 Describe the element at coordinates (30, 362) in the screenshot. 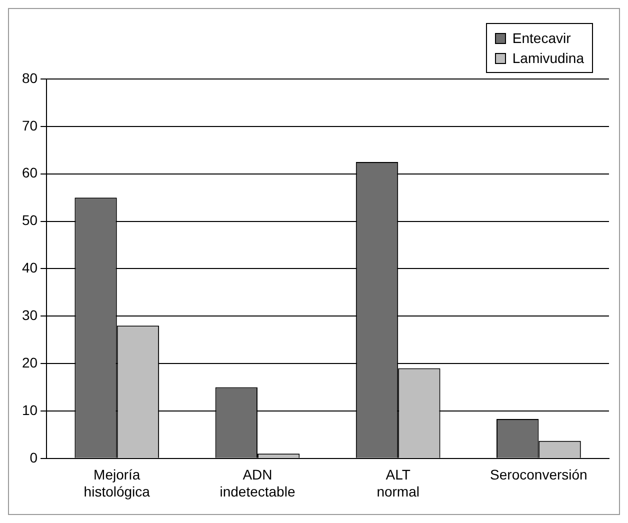

I see `y-tick-label: 20` at that location.